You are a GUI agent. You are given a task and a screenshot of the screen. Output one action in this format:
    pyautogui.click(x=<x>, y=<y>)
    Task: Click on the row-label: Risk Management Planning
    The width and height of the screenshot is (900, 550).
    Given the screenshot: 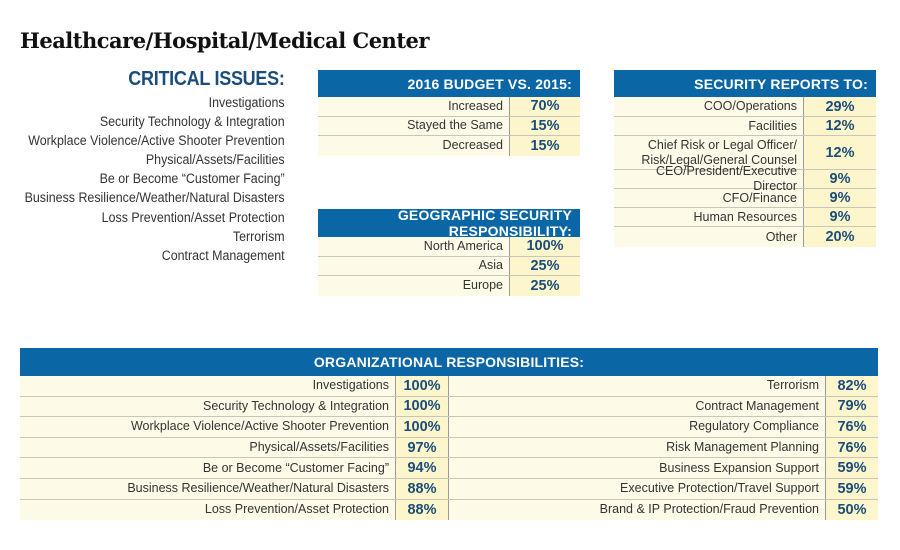 What is the action you would take?
    pyautogui.click(x=637, y=447)
    